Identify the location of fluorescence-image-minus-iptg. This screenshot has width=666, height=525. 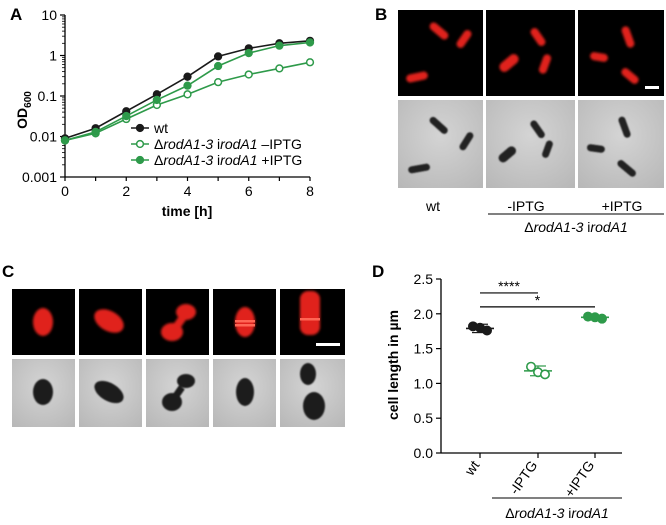
(530, 53).